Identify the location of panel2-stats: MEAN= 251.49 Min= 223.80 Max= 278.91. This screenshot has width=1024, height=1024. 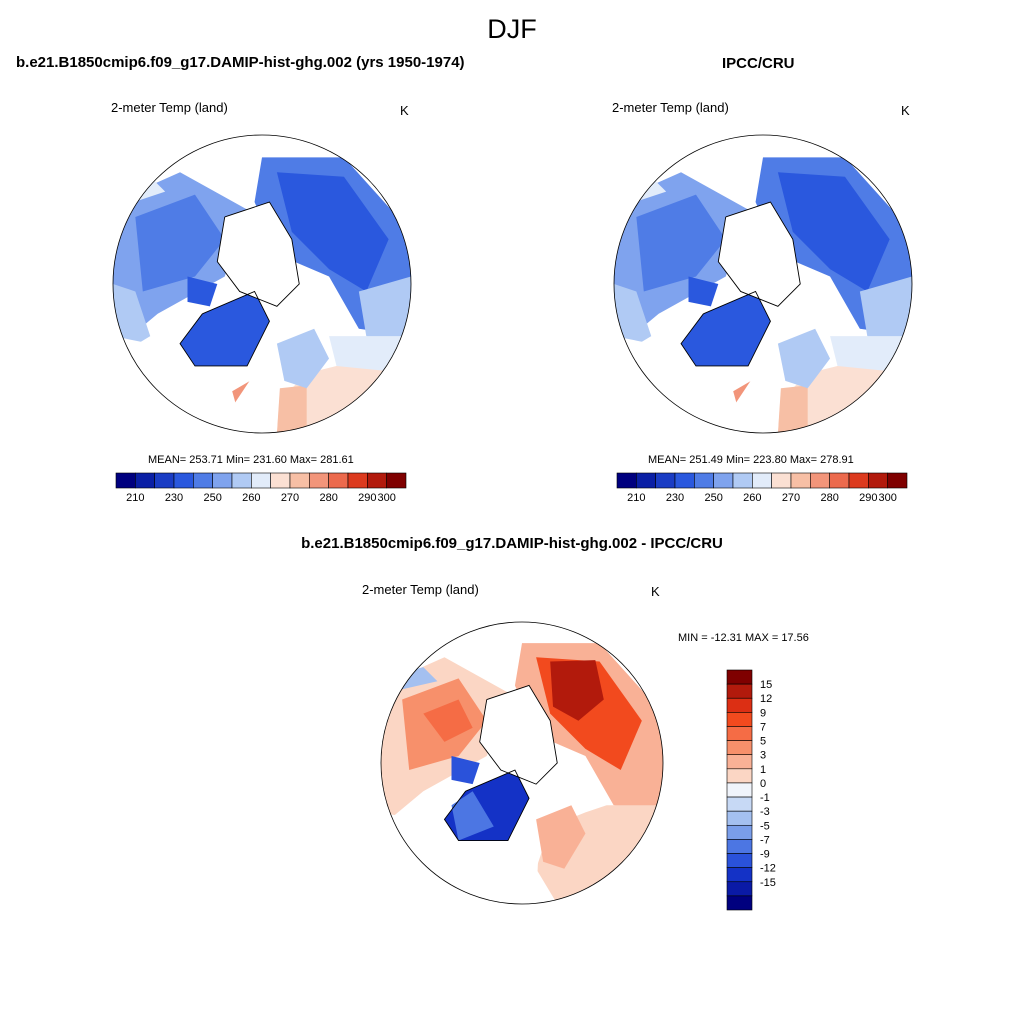
(751, 460).